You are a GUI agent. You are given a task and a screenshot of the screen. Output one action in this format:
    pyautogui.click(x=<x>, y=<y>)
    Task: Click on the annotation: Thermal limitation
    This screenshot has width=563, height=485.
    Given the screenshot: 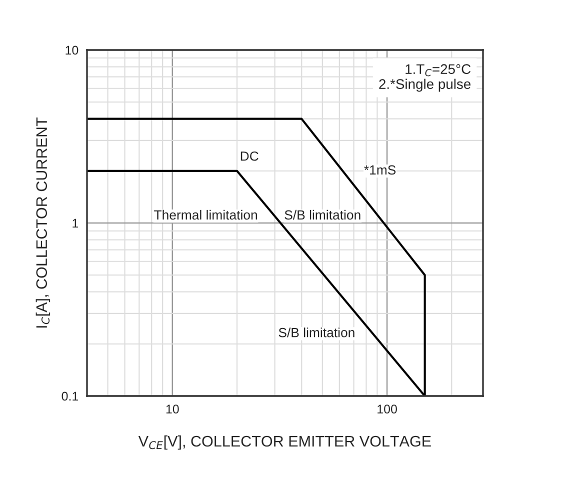 What is the action you would take?
    pyautogui.click(x=206, y=215)
    